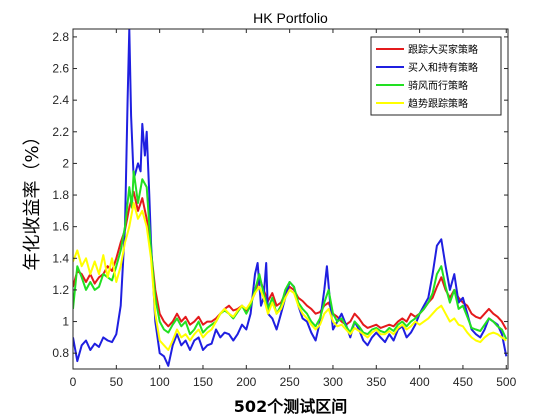  What do you see at coordinates (60, 195) in the screenshot?
I see `y-tick-label: 1.8` at bounding box center [60, 195].